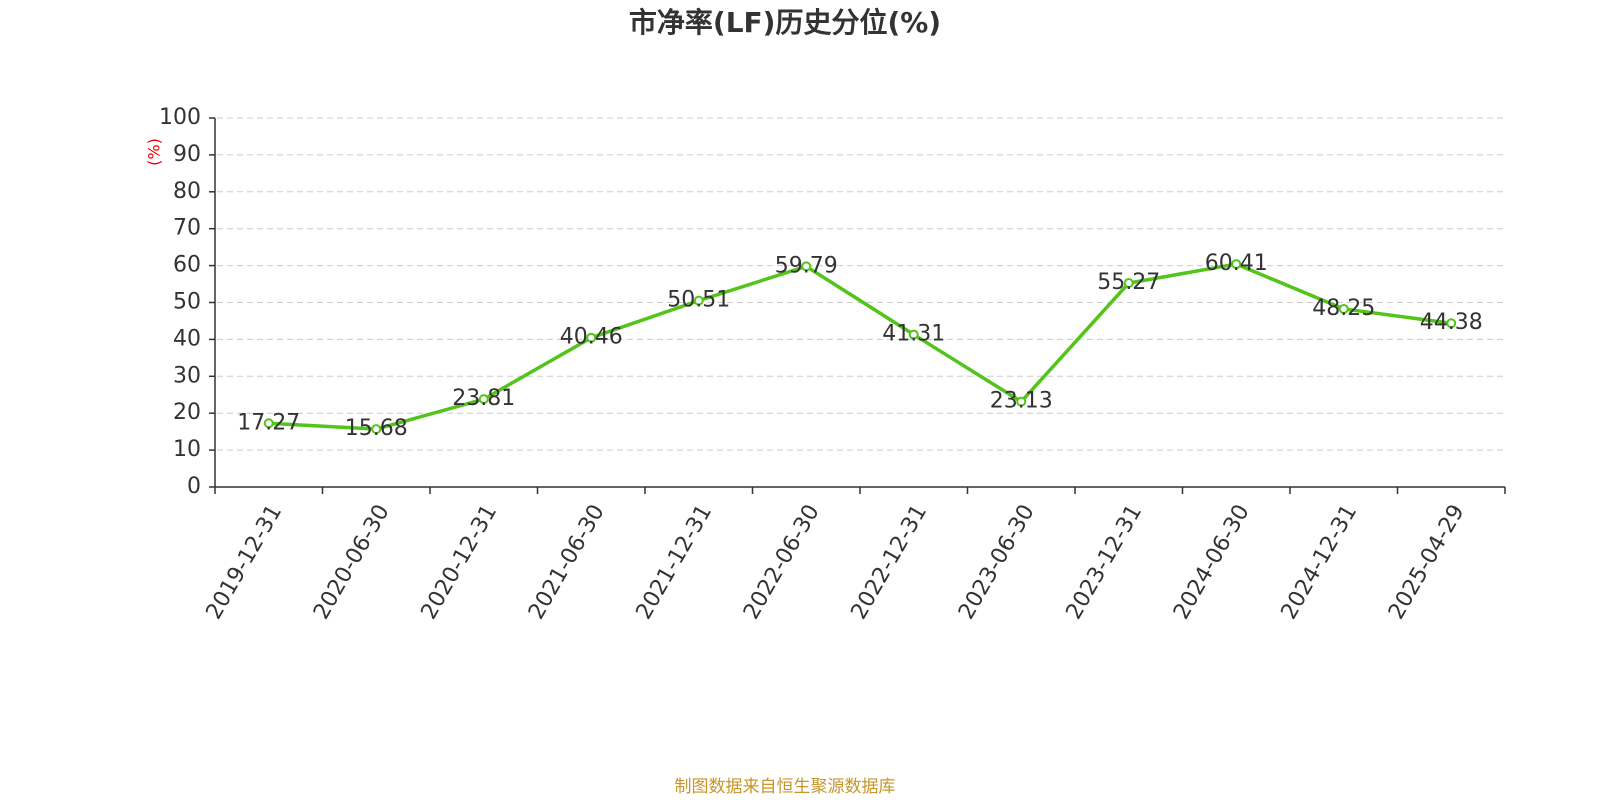  I want to click on x-tick-label: 2020-06-30, so click(352, 562).